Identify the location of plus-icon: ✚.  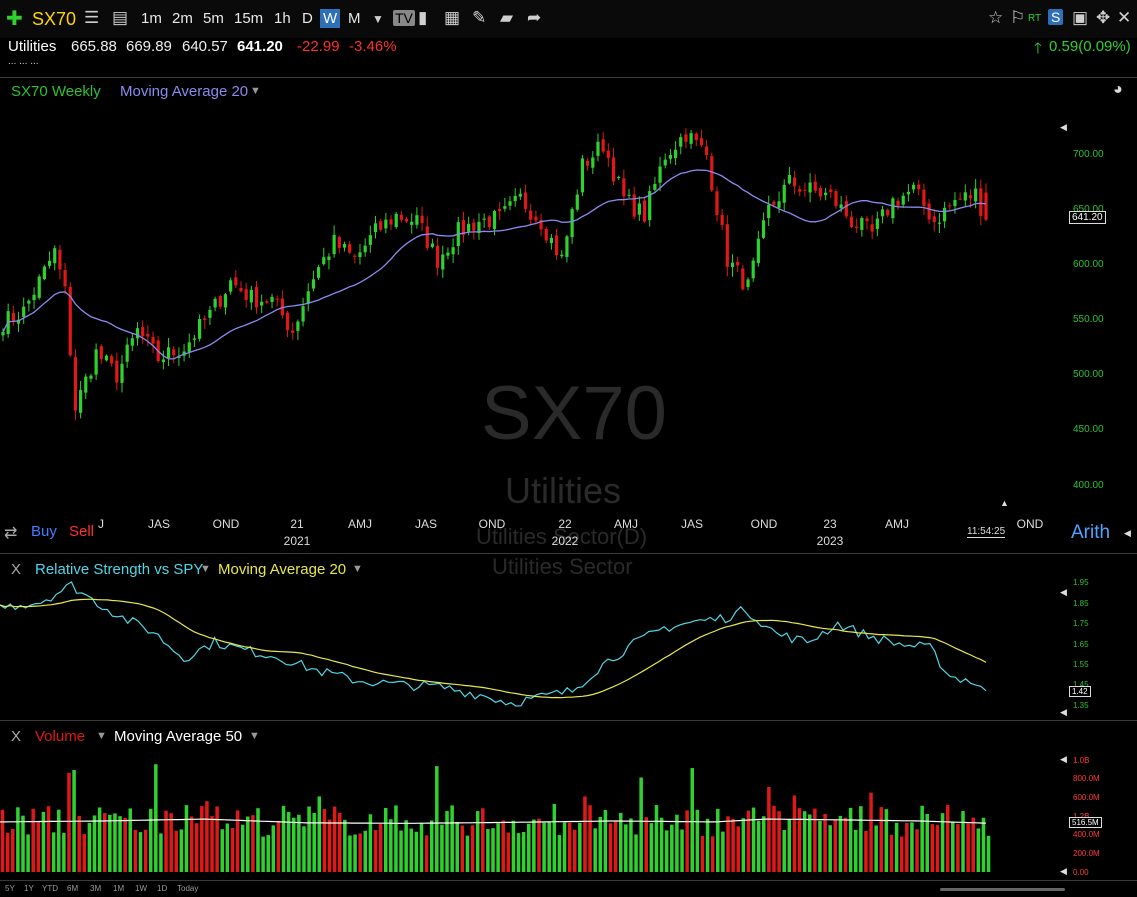
(14, 19).